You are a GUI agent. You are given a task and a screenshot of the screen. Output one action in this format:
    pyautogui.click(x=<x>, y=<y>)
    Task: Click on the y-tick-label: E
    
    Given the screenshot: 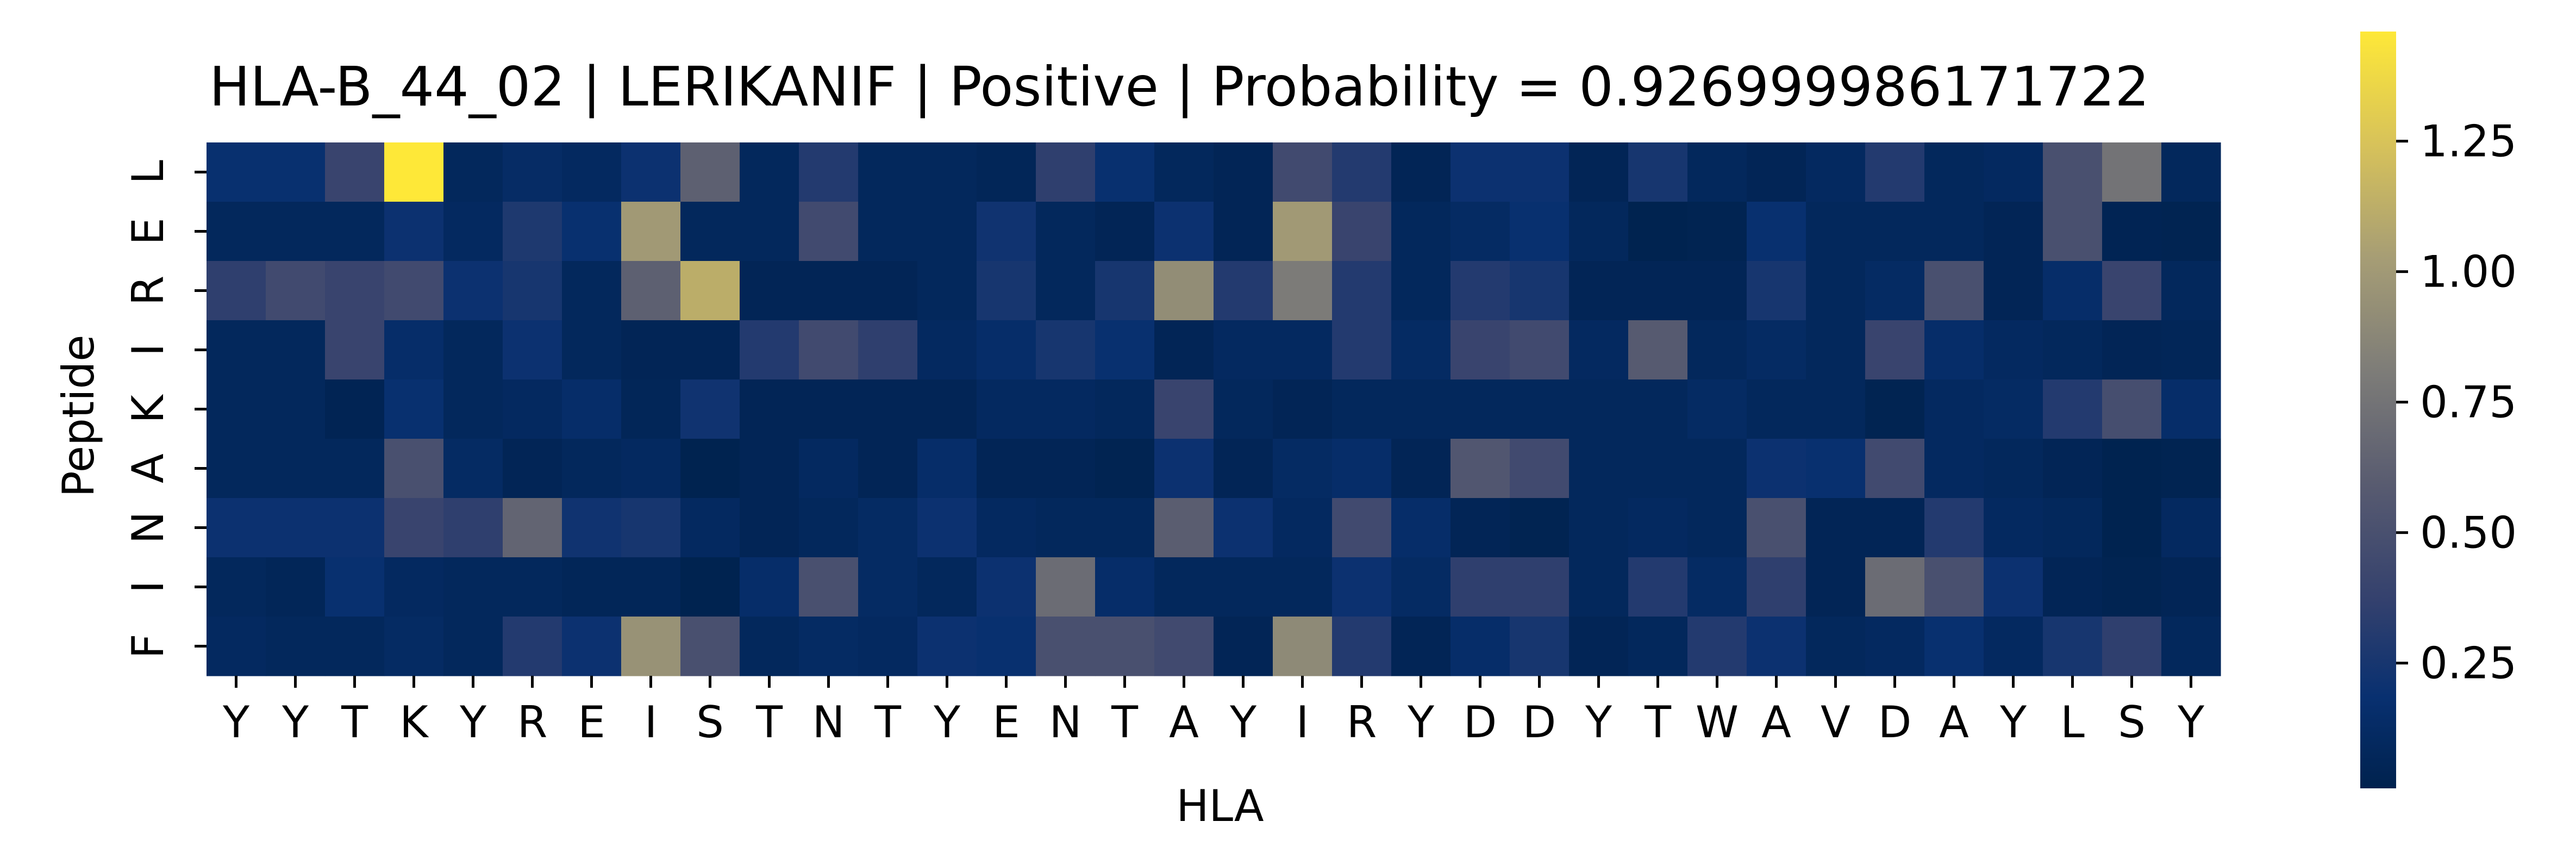 What is the action you would take?
    pyautogui.click(x=148, y=231)
    